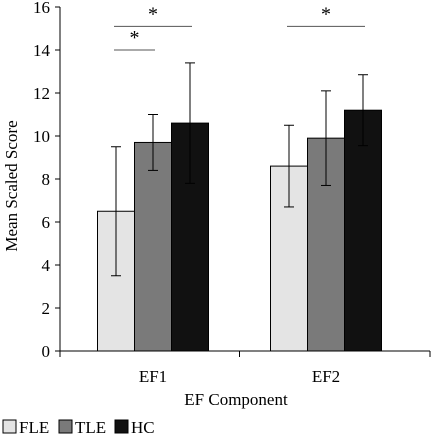 This screenshot has height=439, width=440. Describe the element at coordinates (245, 368) in the screenshot. I see `x-axis: EF1 EF2` at that location.